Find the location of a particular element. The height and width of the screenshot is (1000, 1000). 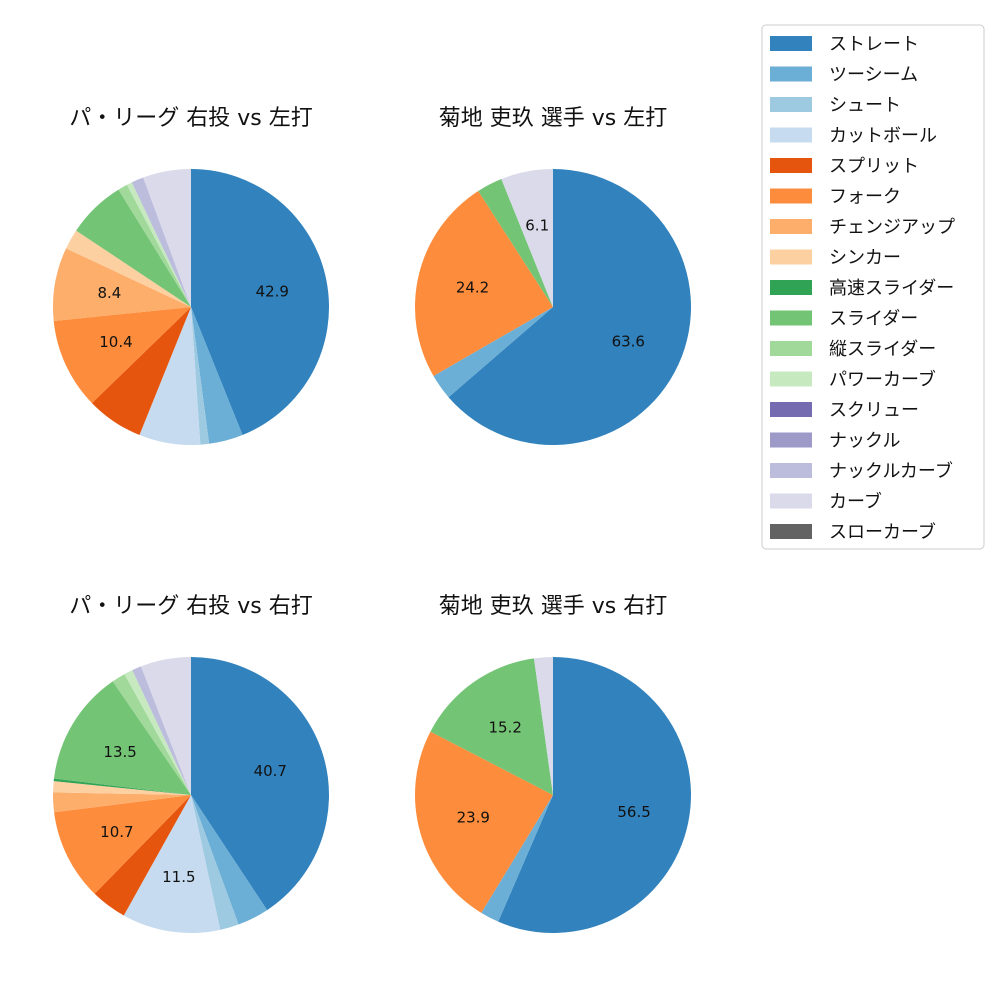

pie-panel-2: 菊地 吏玖 選手 vs 左打 63.6 24.2 6.1 is located at coordinates (553, 276).